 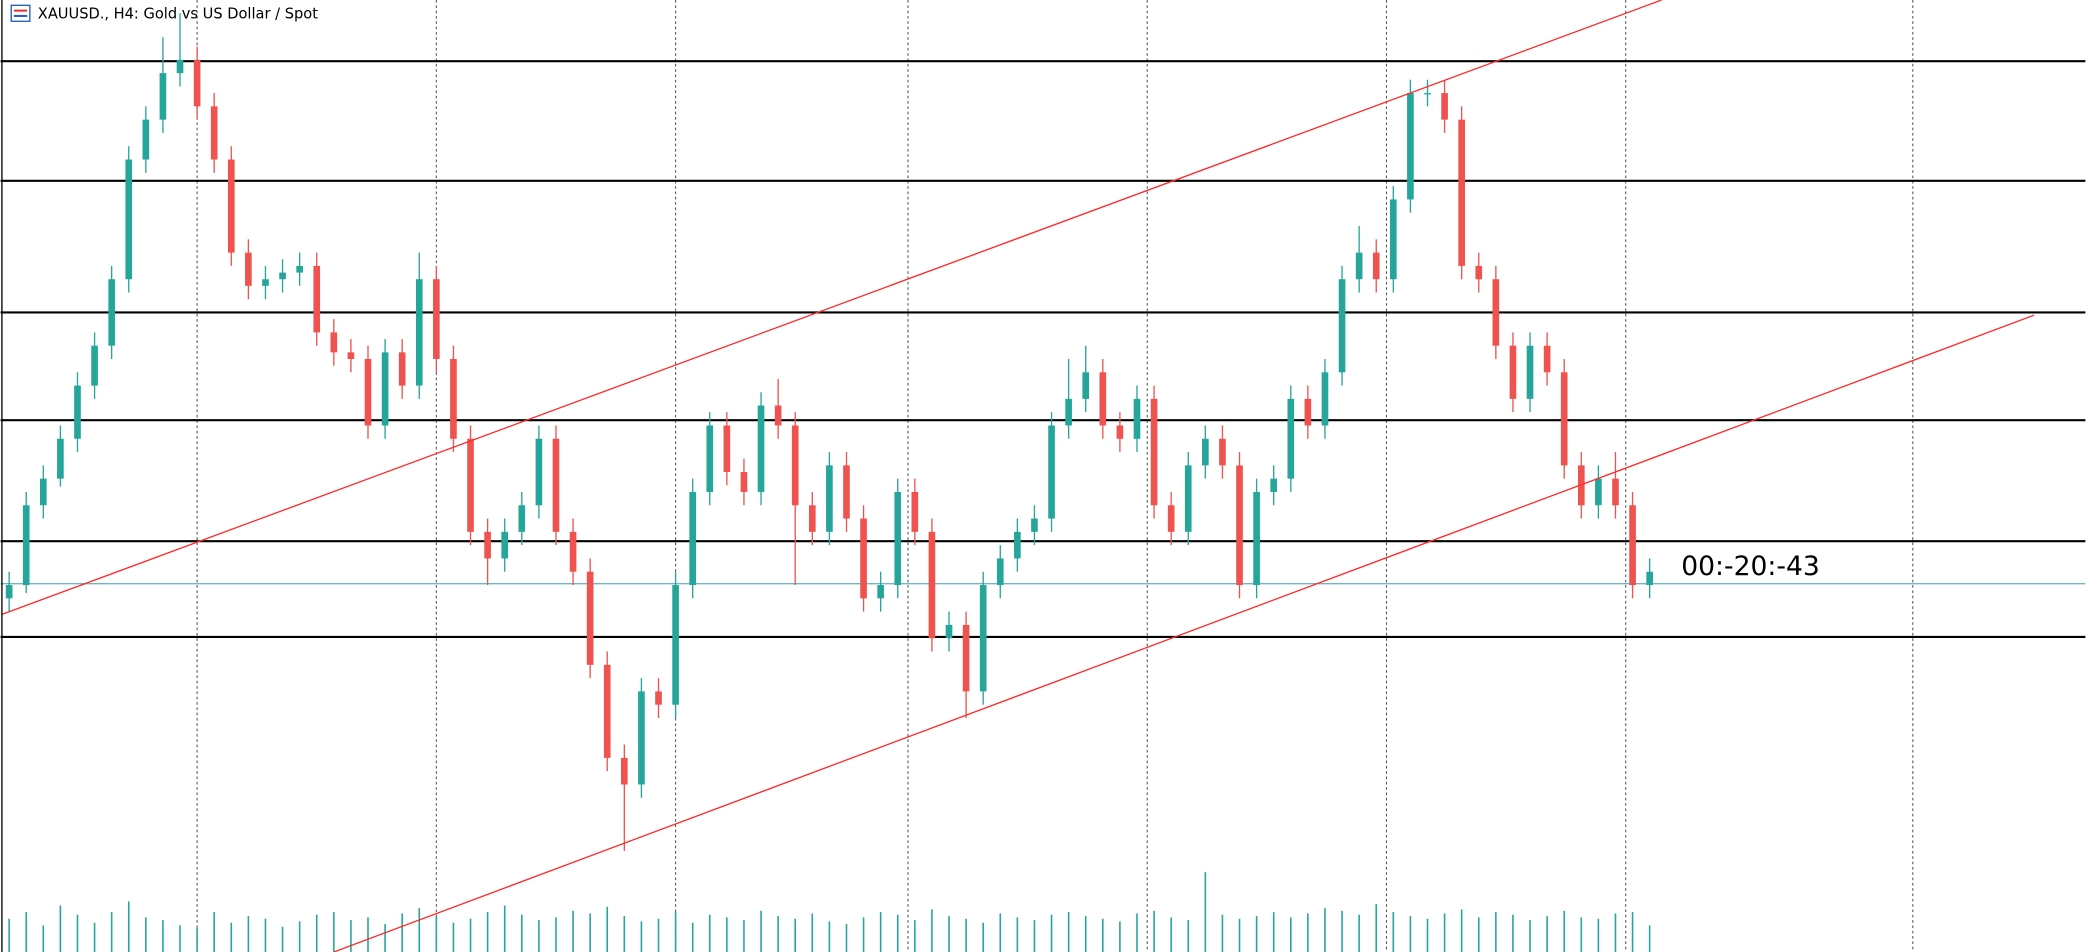 I want to click on chart-icon, so click(x=20, y=13).